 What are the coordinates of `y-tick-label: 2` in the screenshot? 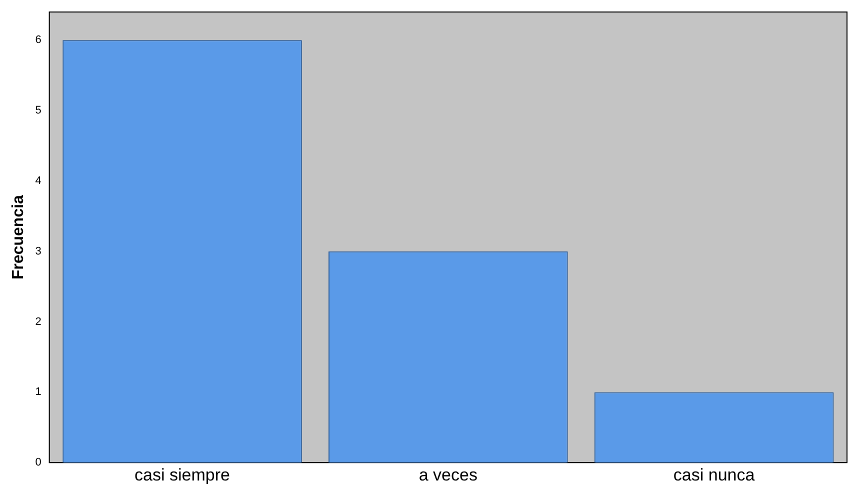 It's located at (38, 322).